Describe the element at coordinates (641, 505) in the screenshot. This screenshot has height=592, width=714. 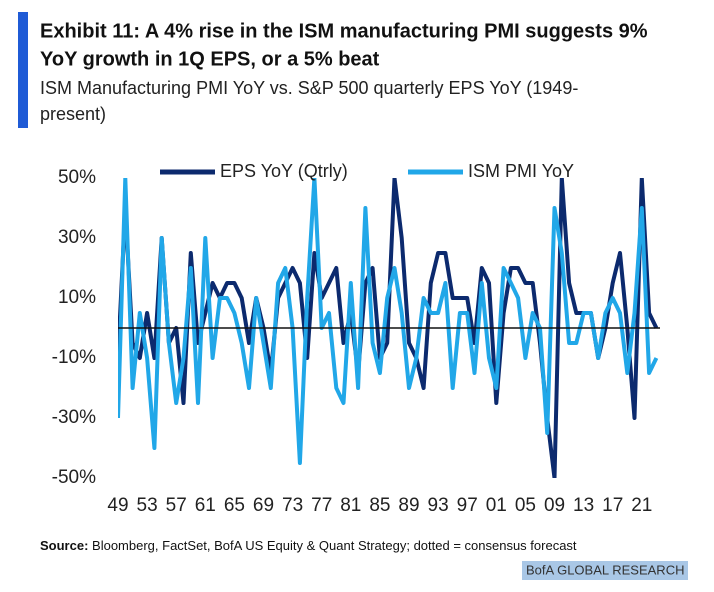
I see `x-tick-label: 21` at that location.